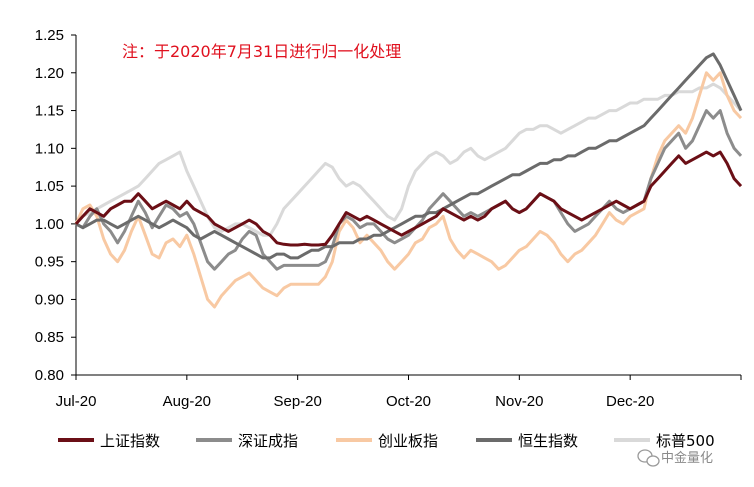  What do you see at coordinates (408, 441) in the screenshot?
I see `legend-label-2: 创业板指` at bounding box center [408, 441].